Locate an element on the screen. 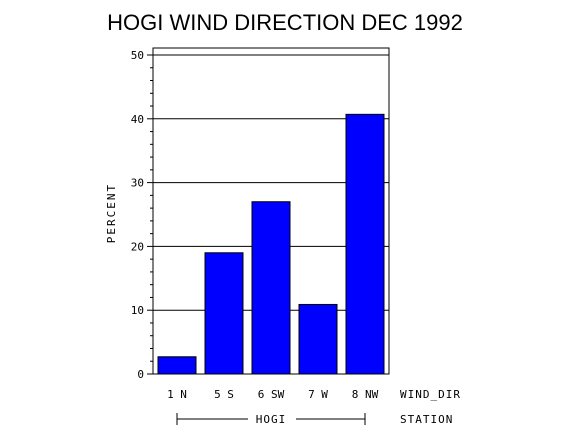  y-tick-label: 50 is located at coordinates (137, 55).